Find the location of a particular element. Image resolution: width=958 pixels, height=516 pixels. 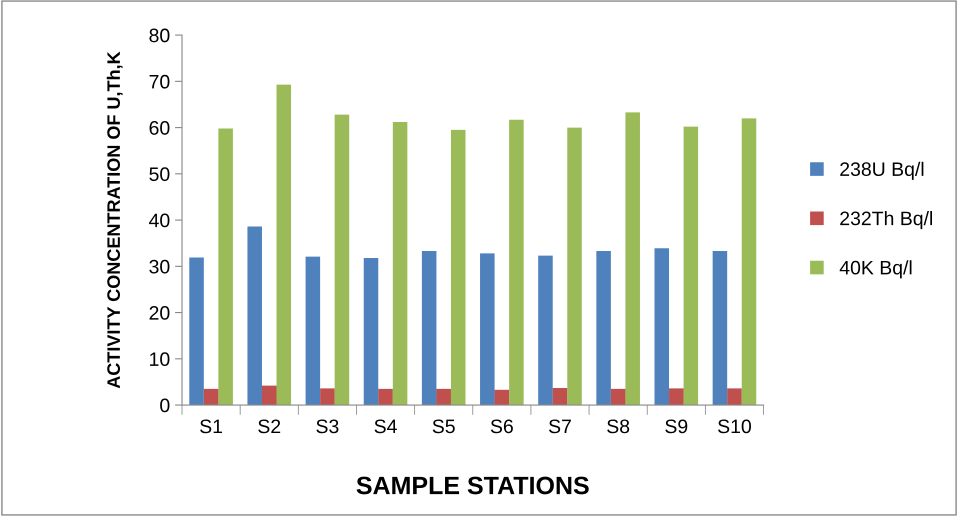

x-axis-title: SAMPLE STATIONS is located at coordinates (472, 485).